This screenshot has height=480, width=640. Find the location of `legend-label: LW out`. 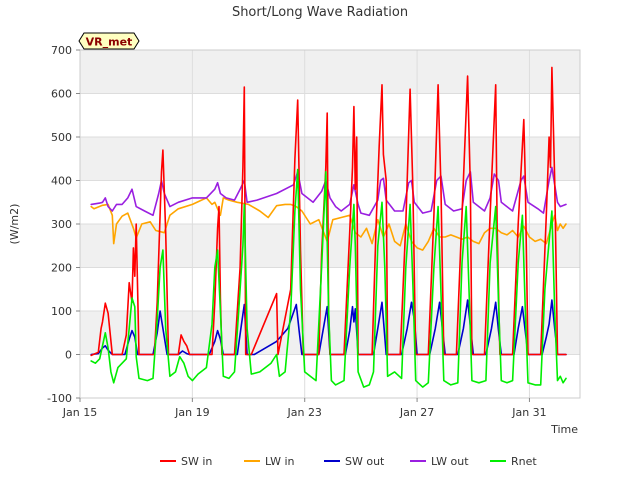

legend-label: LW out is located at coordinates (450, 461).